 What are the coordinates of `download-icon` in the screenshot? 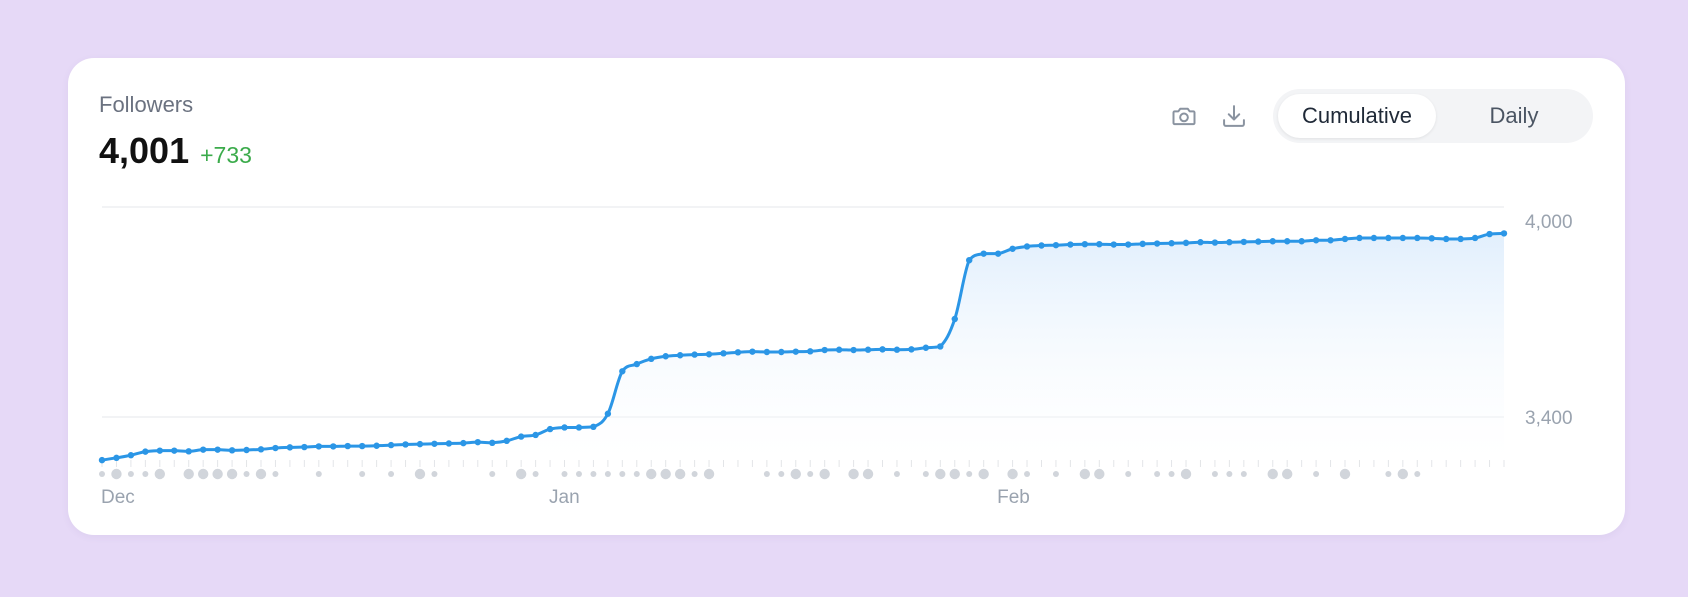 It's located at (1234, 116).